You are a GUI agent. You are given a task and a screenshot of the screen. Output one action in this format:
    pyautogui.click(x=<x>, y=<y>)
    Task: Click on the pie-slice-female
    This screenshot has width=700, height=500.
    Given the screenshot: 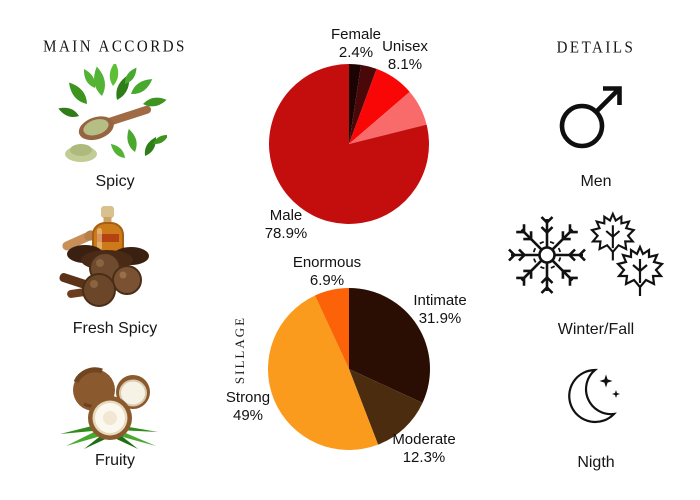 What is the action you would take?
    pyautogui.click(x=355, y=104)
    